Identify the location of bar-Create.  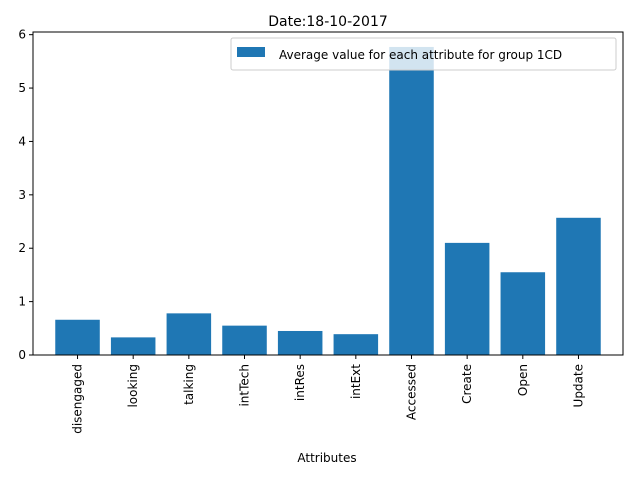
(467, 298).